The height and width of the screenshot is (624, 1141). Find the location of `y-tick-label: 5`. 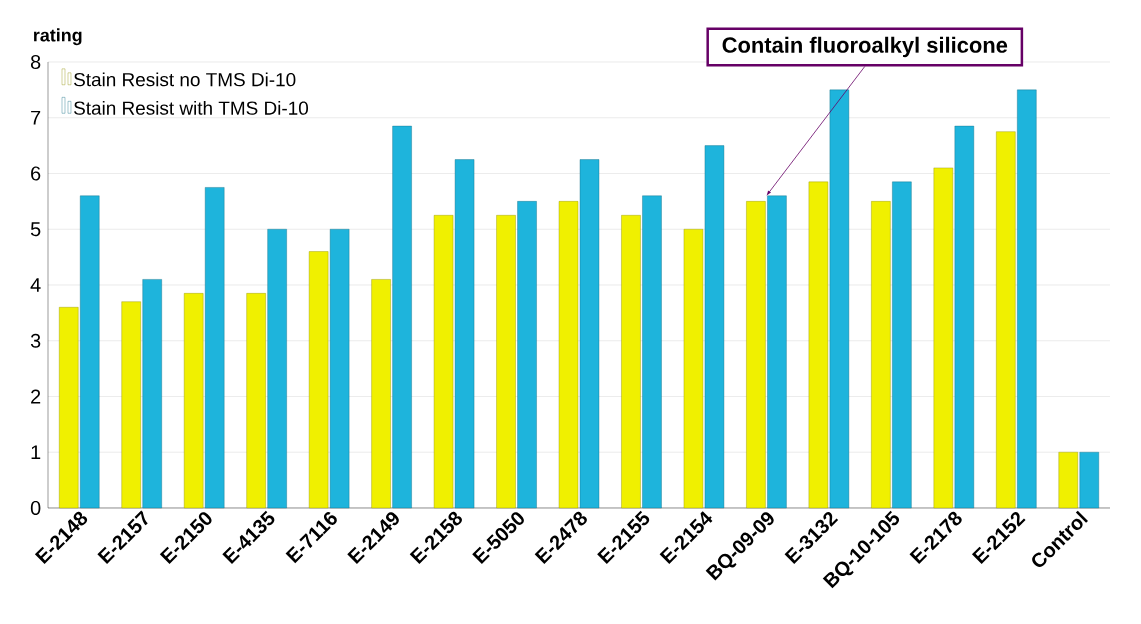

y-tick-label: 5 is located at coordinates (35, 229).